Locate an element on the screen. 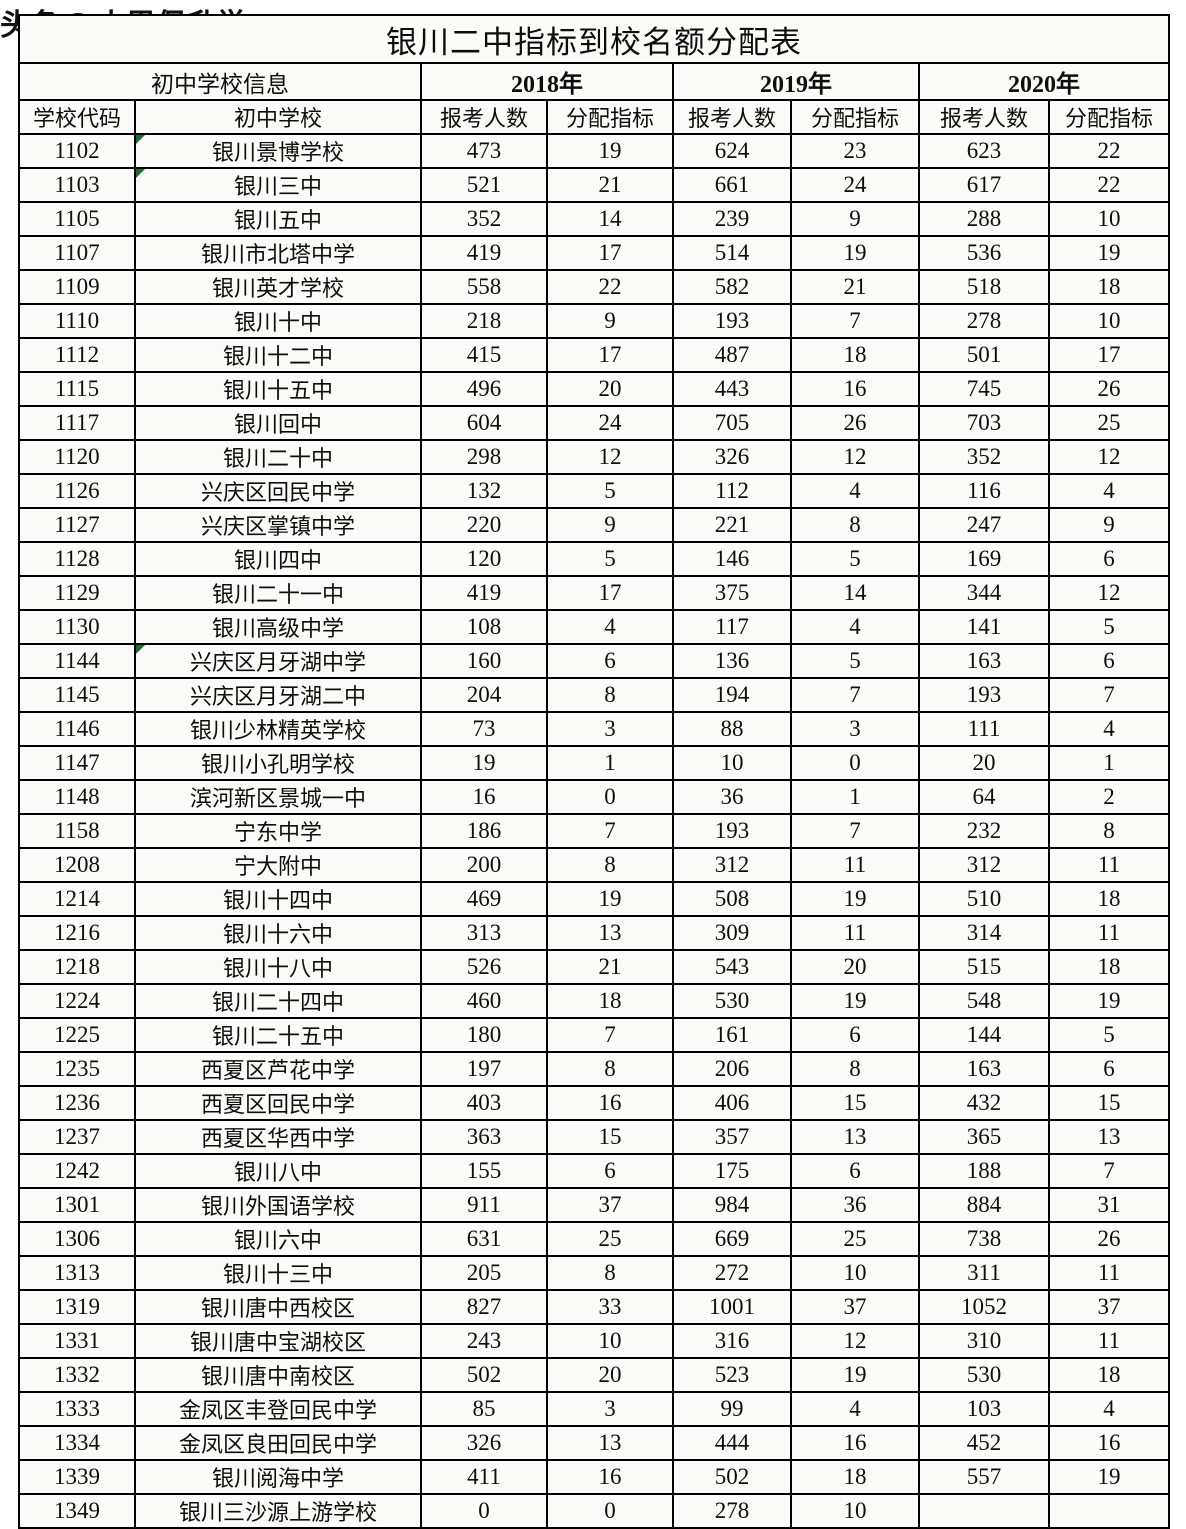 Image resolution: width=1186 pixels, height=1529 pixels. cell-applicants-2018: 204 is located at coordinates (484, 695).